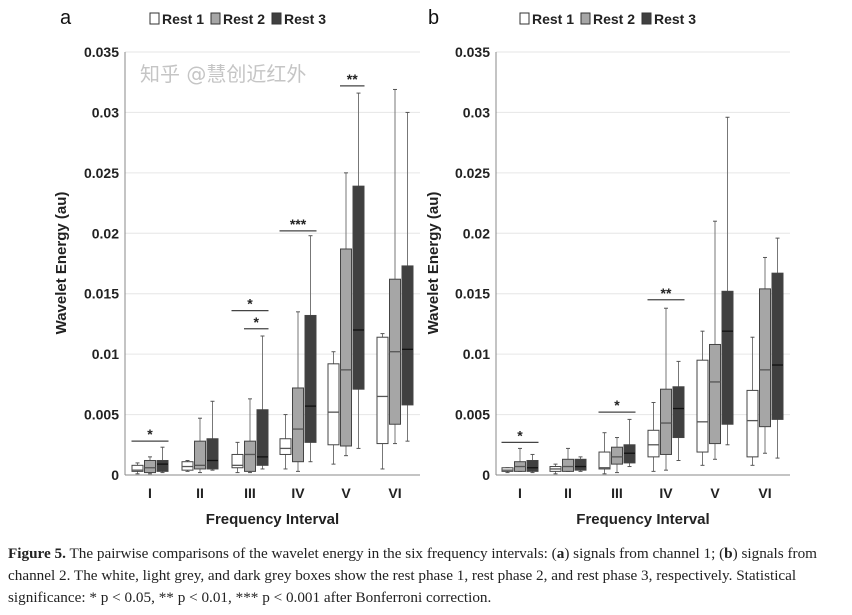 The width and height of the screenshot is (852, 615). I want to click on watermark: 知乎 @慧创近红外, so click(223, 74).